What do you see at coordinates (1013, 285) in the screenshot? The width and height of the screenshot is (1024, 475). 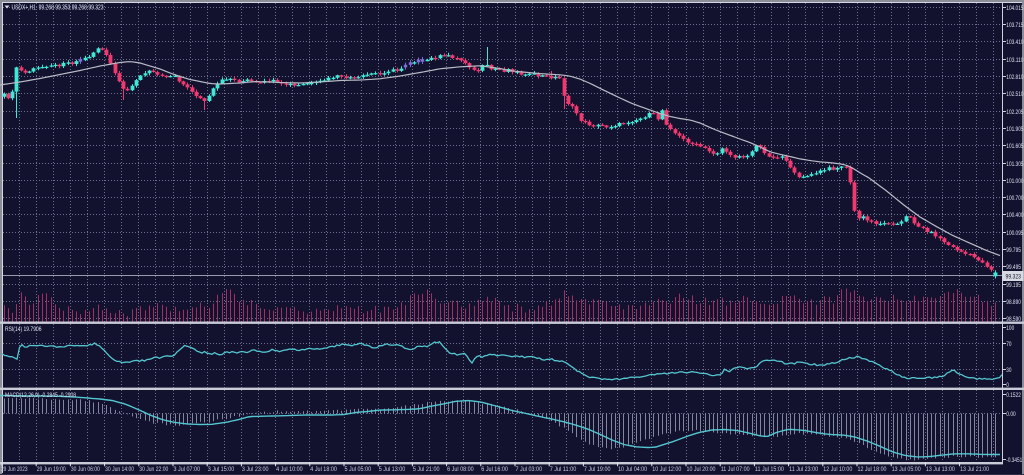 I see `svg-text: 99.195` at bounding box center [1013, 285].